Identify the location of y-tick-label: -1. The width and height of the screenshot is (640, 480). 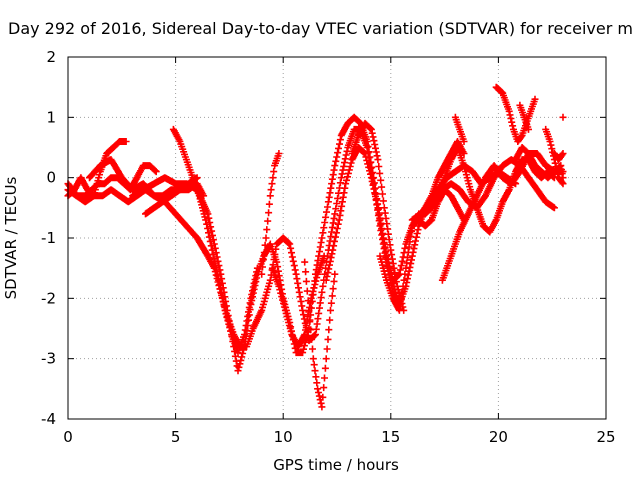
(48, 238).